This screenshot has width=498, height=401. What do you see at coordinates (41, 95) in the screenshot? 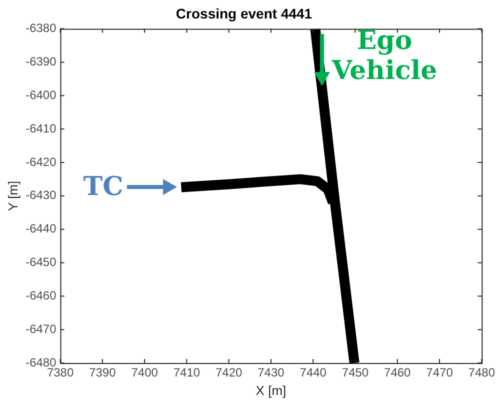
I see `y-tick-label: -6400` at bounding box center [41, 95].